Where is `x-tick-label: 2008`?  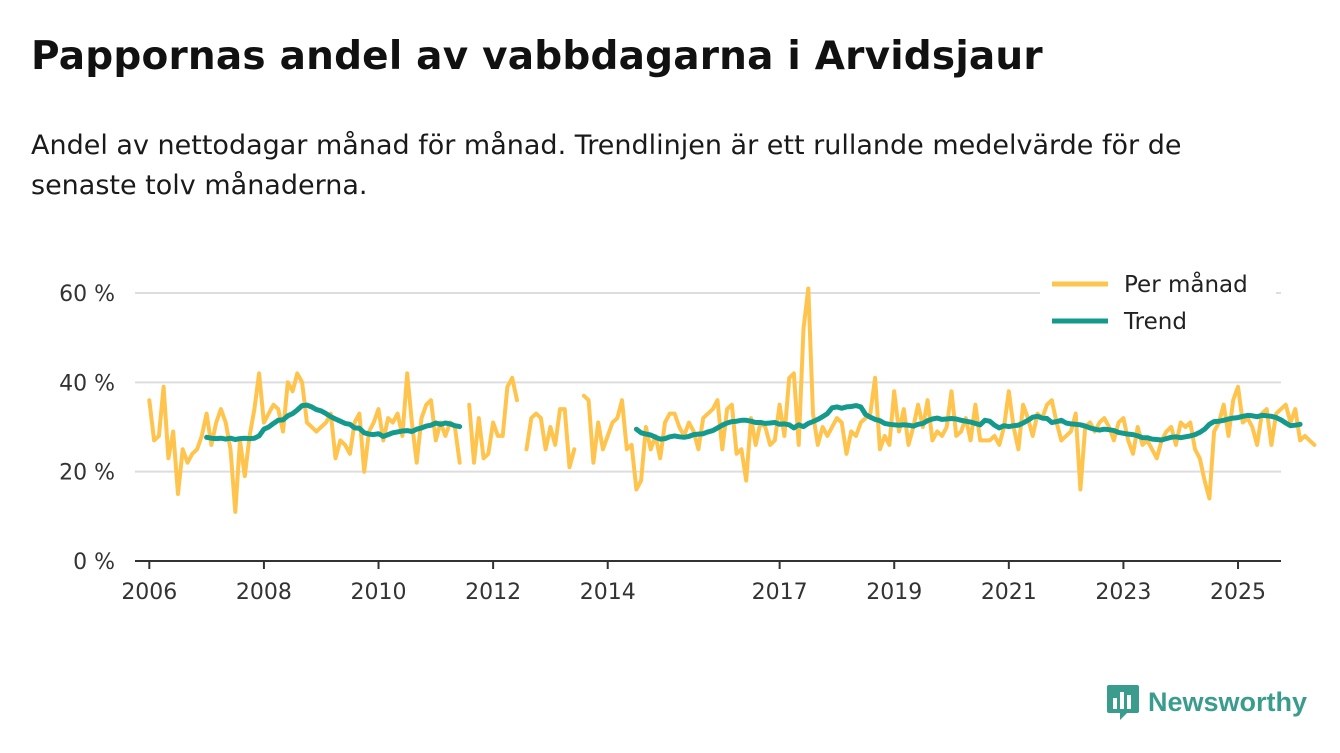
x-tick-label: 2008 is located at coordinates (264, 592).